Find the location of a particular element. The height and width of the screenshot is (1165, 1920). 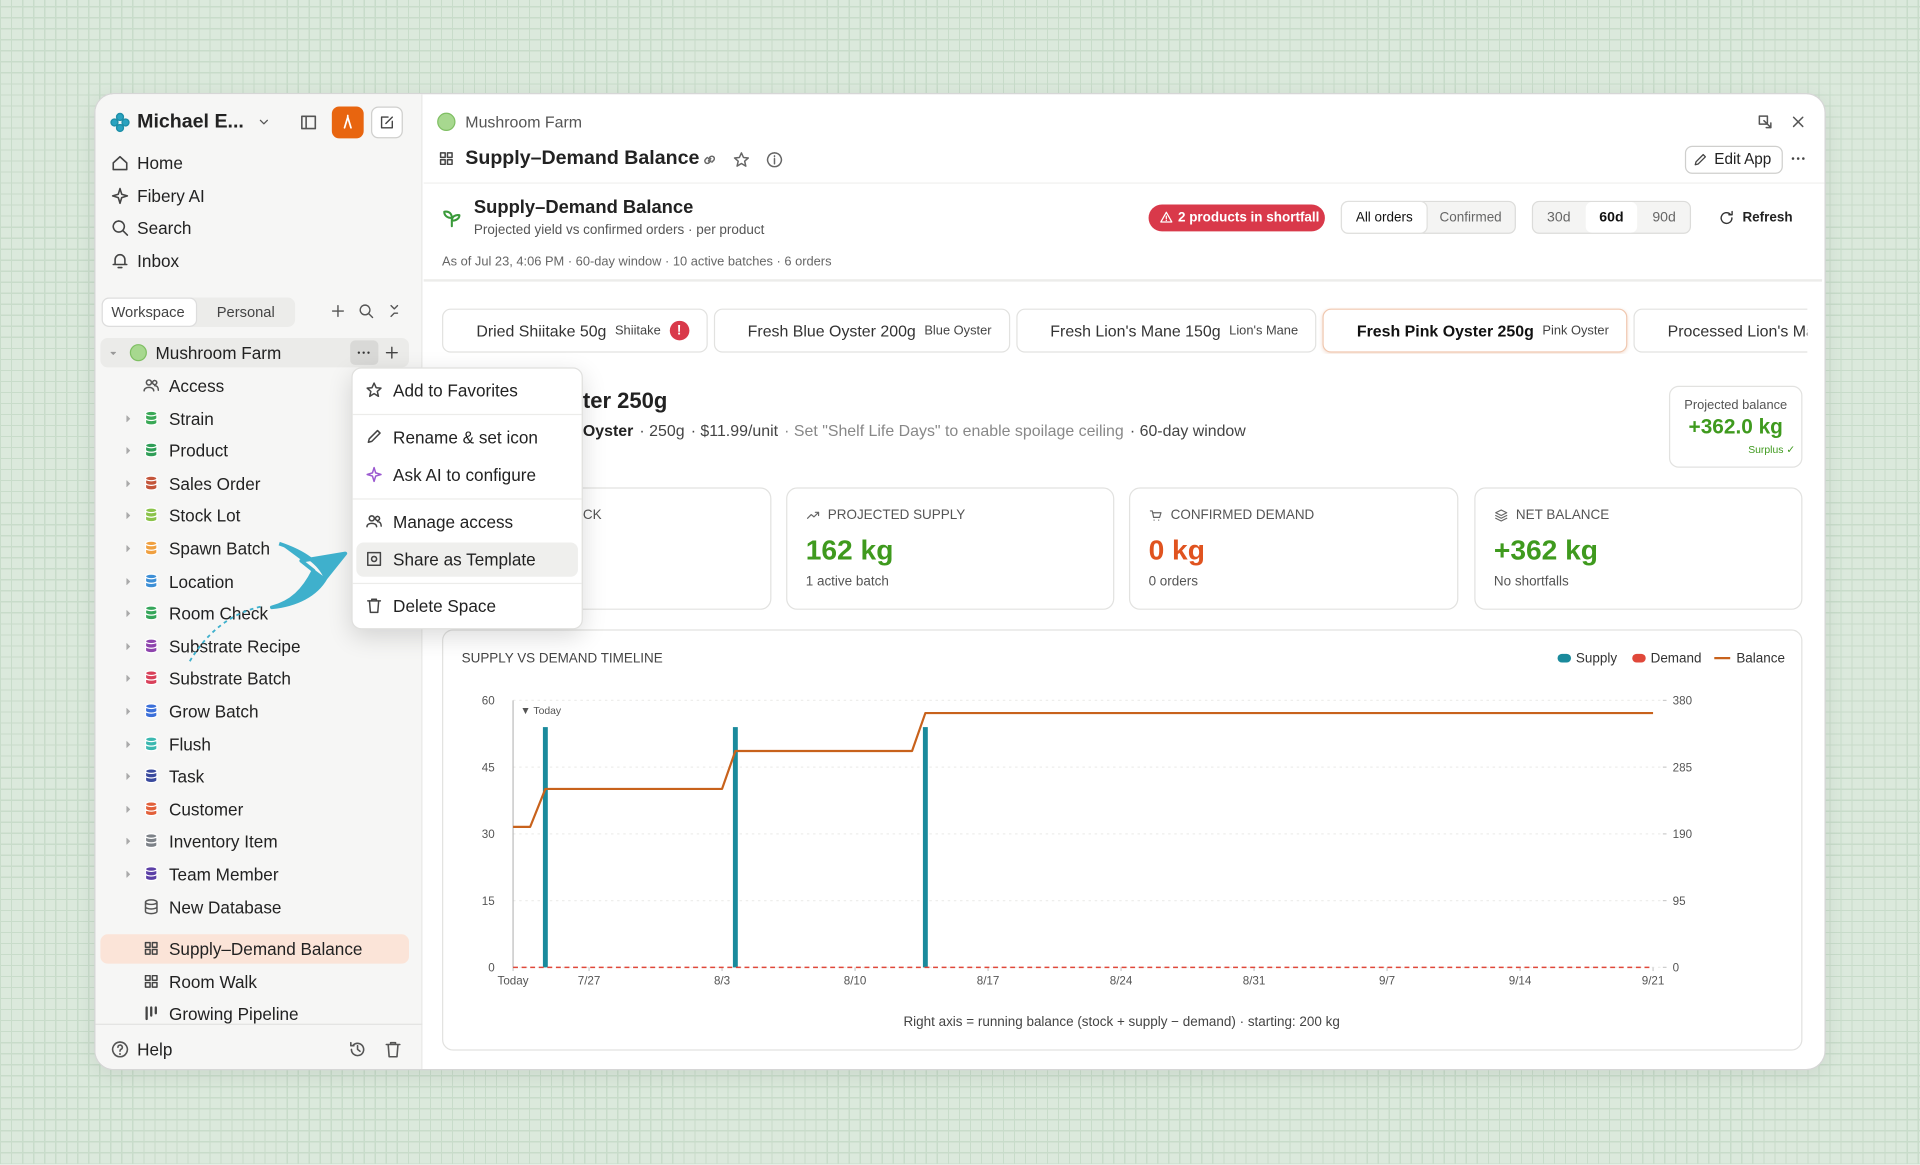

order-option is located at coordinates (1384, 217).